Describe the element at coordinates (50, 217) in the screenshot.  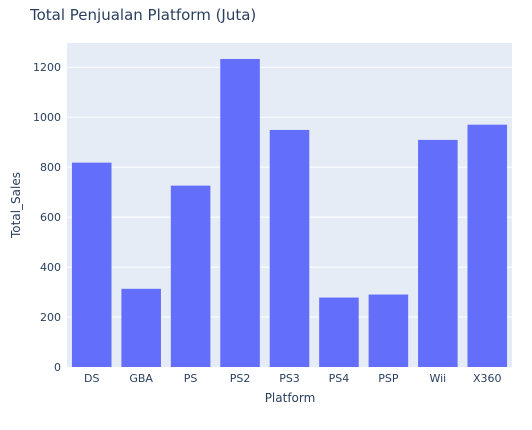
I see `y-tick-label: 600` at that location.